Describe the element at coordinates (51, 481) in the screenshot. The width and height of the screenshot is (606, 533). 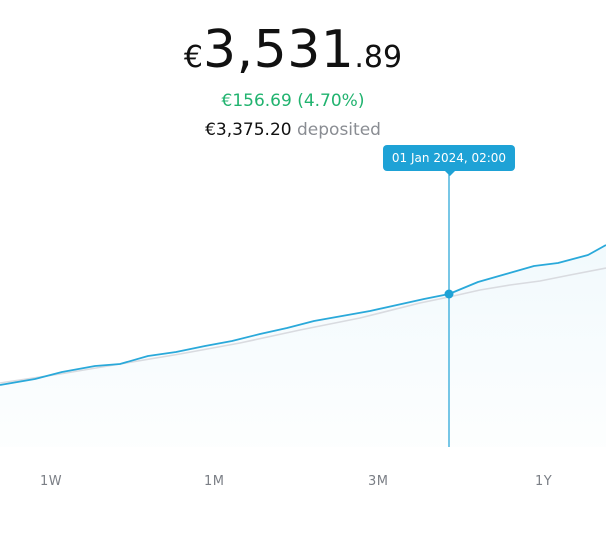
I see `range-tab-1w: 1W` at that location.